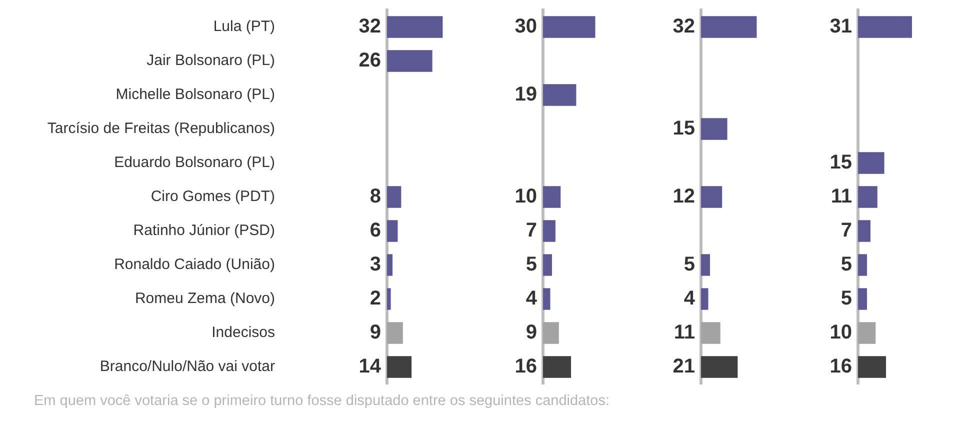  I want to click on text: Em quem você votaria se o primeiro turno fosse disputado entre os seguintes candidatos:, so click(322, 401).